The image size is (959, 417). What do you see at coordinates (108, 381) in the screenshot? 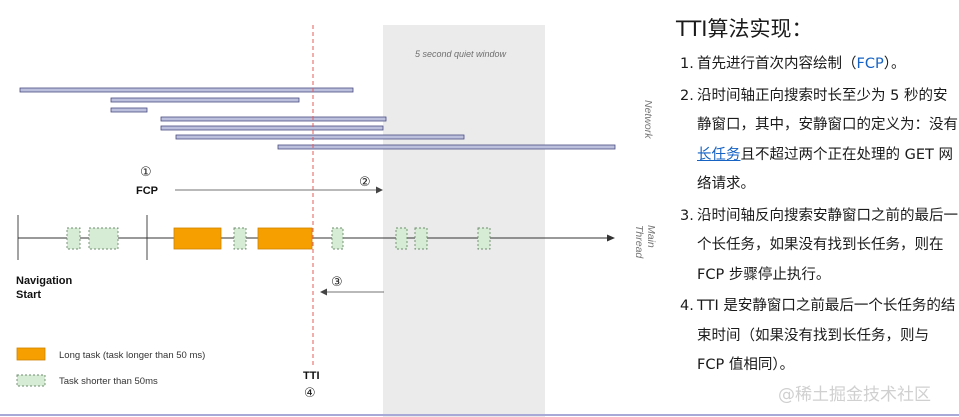
I see `legend-short-label: Task shorter than 50ms` at bounding box center [108, 381].